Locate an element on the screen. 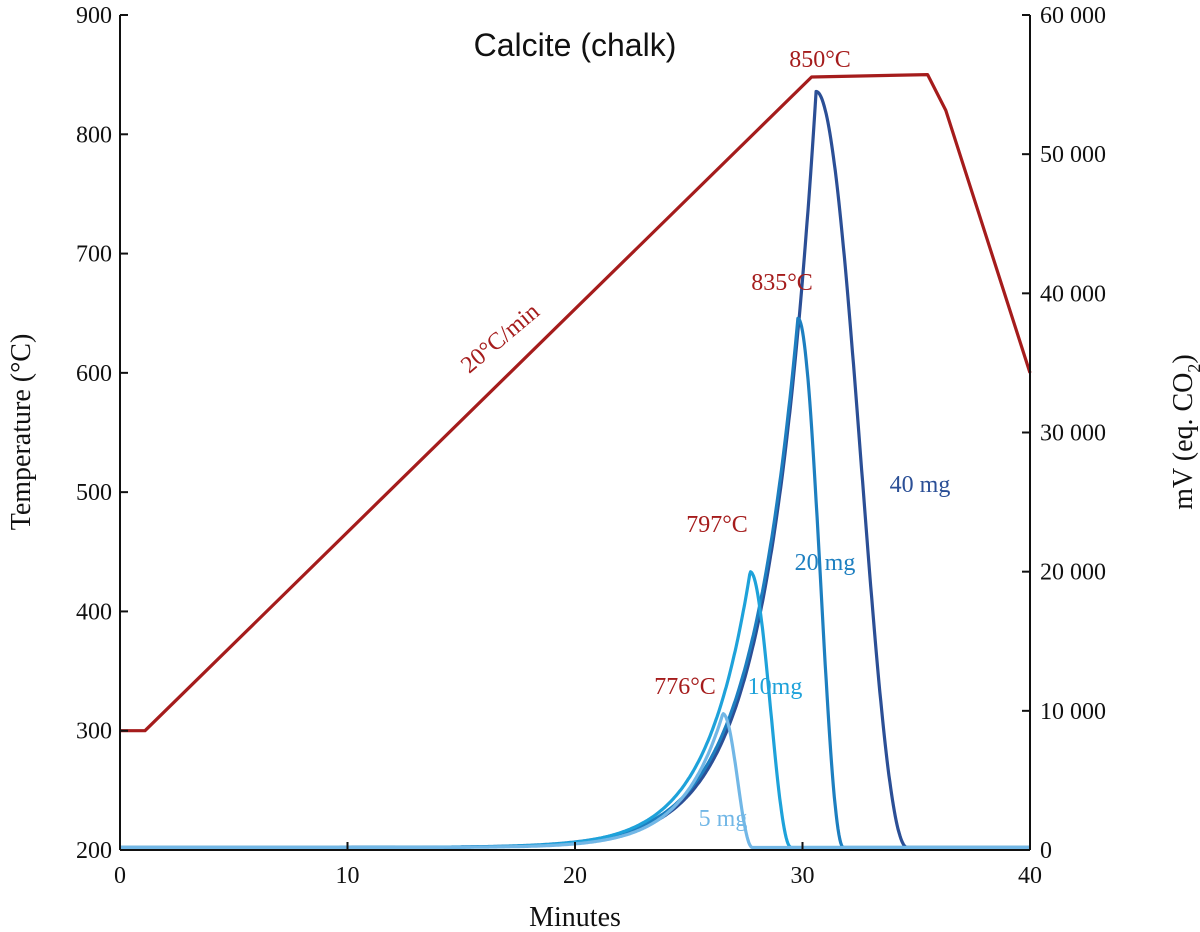 Image resolution: width=1200 pixels, height=932 pixels. left-tick-label: 800 is located at coordinates (94, 135).